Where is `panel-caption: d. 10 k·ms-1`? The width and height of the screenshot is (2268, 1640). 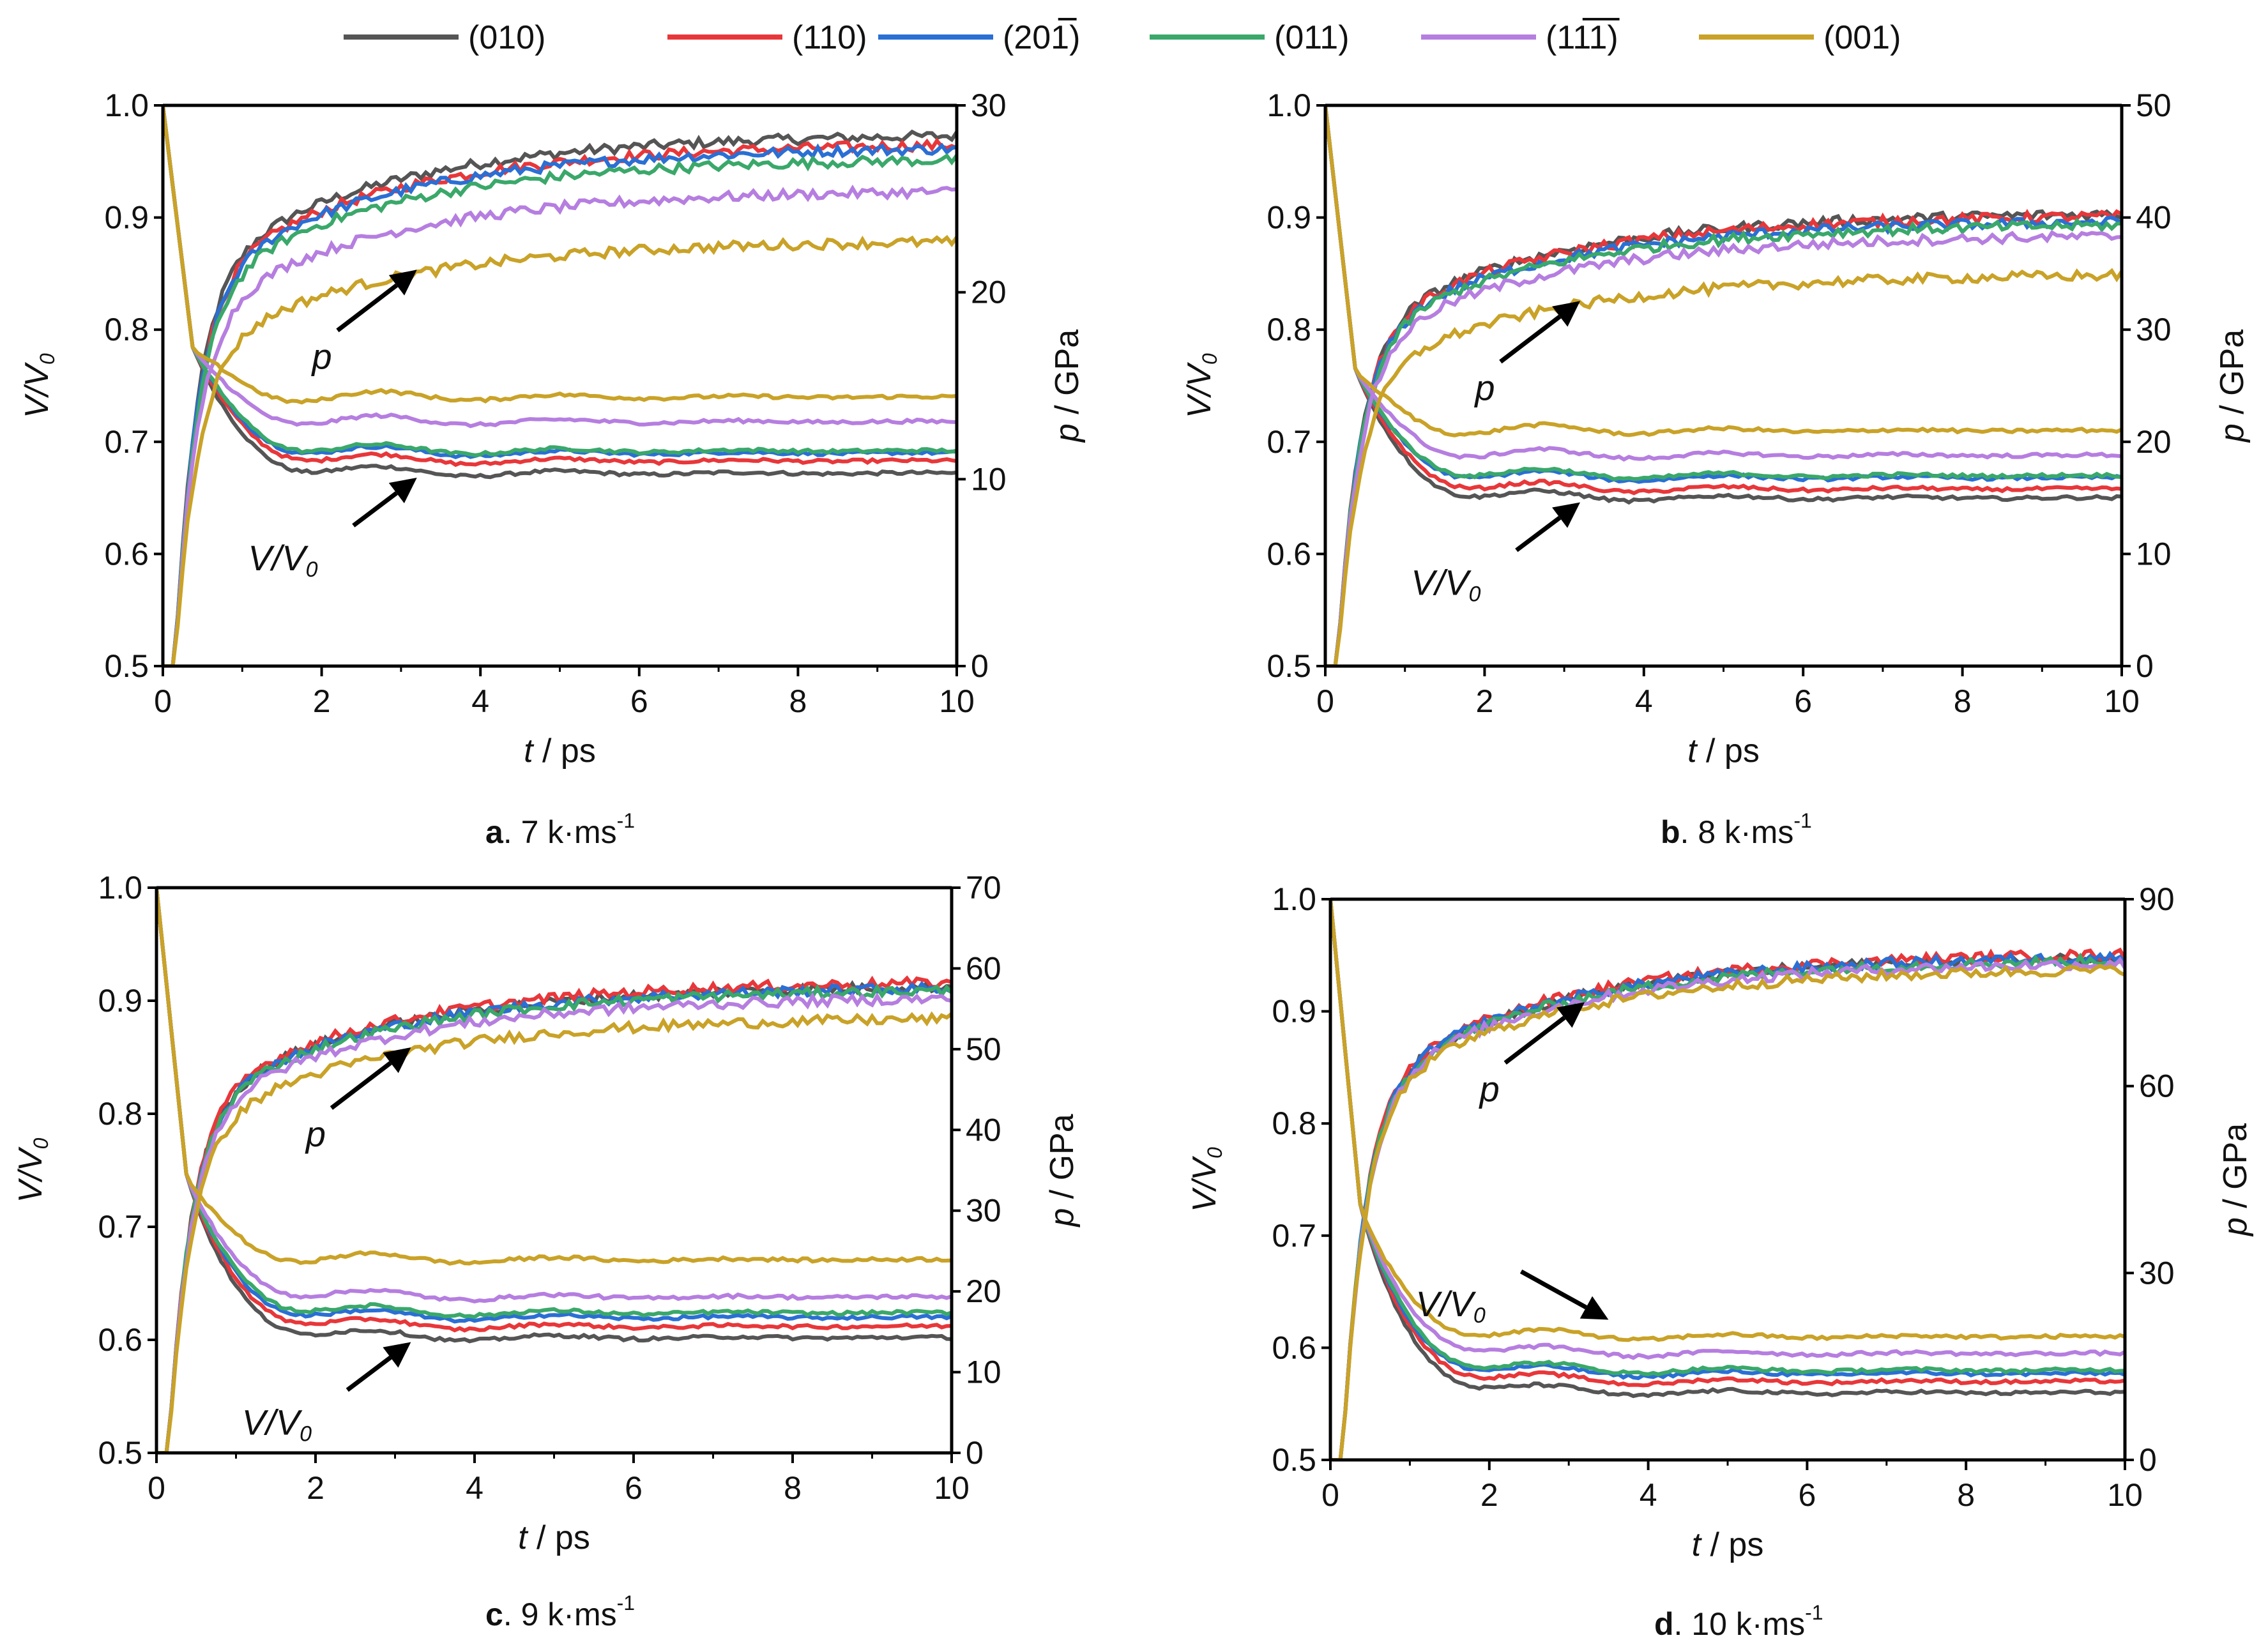 panel-caption: d. 10 k·ms-1 is located at coordinates (1738, 1620).